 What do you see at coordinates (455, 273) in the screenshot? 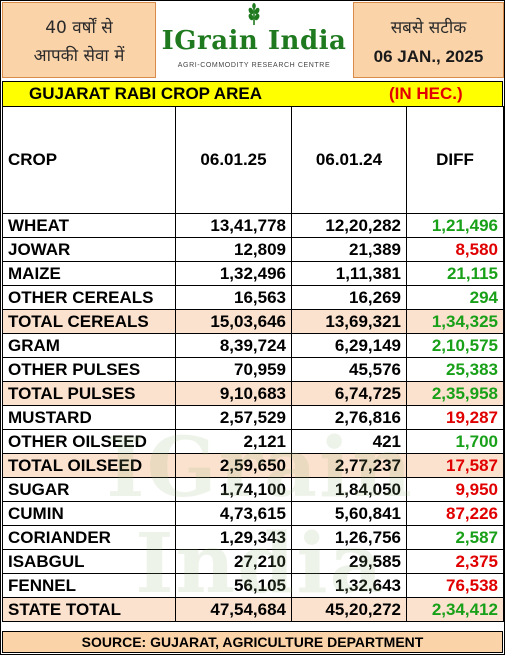
I see `area-diff: 21,115` at bounding box center [455, 273].